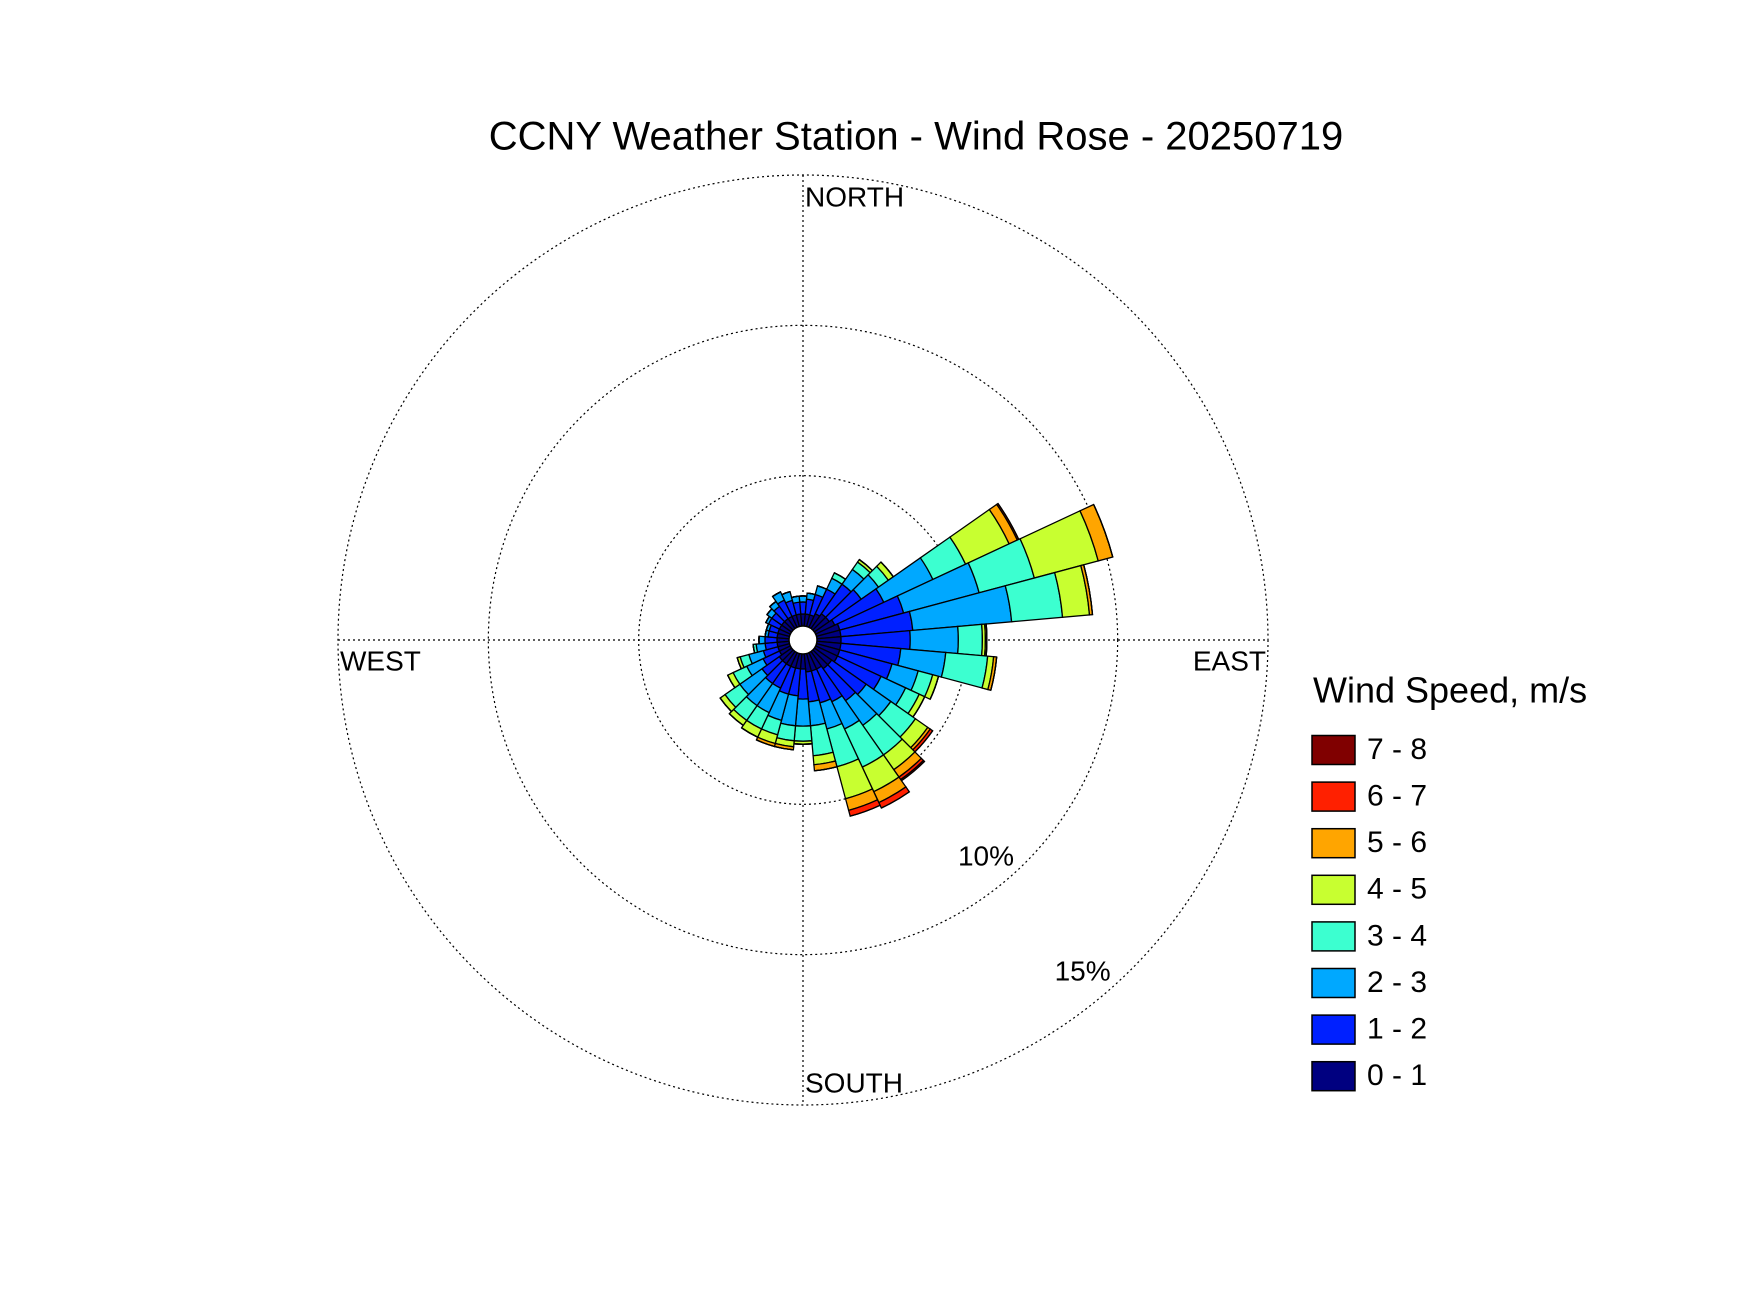 This screenshot has width=1750, height=1313. What do you see at coordinates (1397, 842) in the screenshot?
I see `legend-label: 5 - 6` at bounding box center [1397, 842].